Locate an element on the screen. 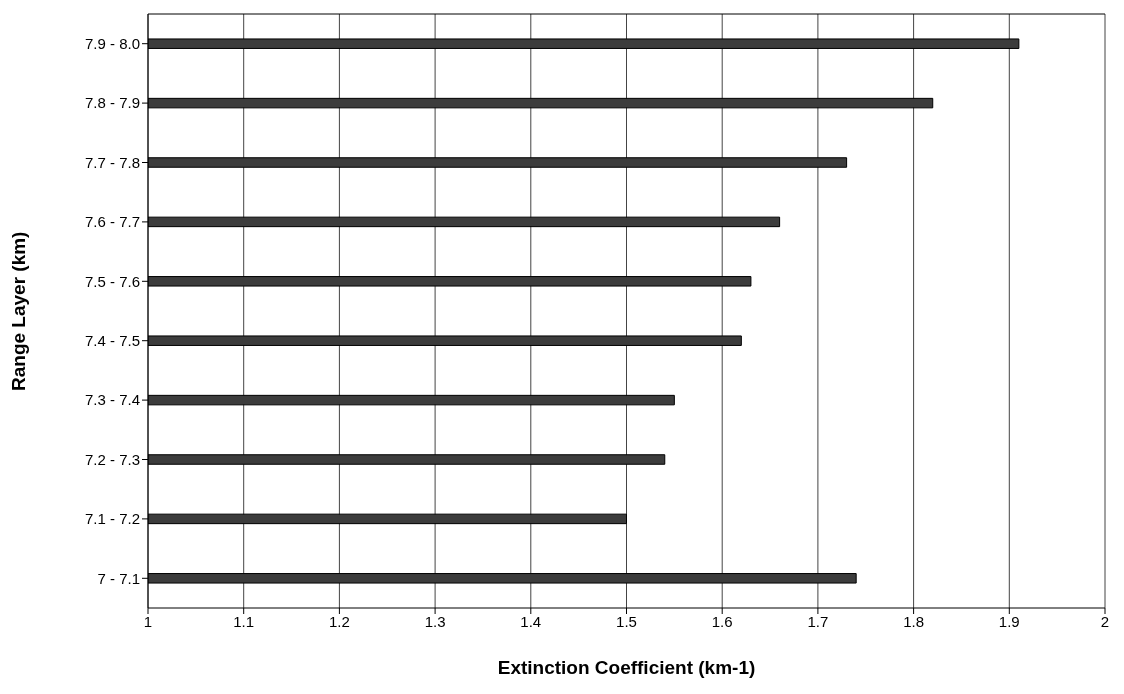  x-tick-label: 1.3 is located at coordinates (435, 621).